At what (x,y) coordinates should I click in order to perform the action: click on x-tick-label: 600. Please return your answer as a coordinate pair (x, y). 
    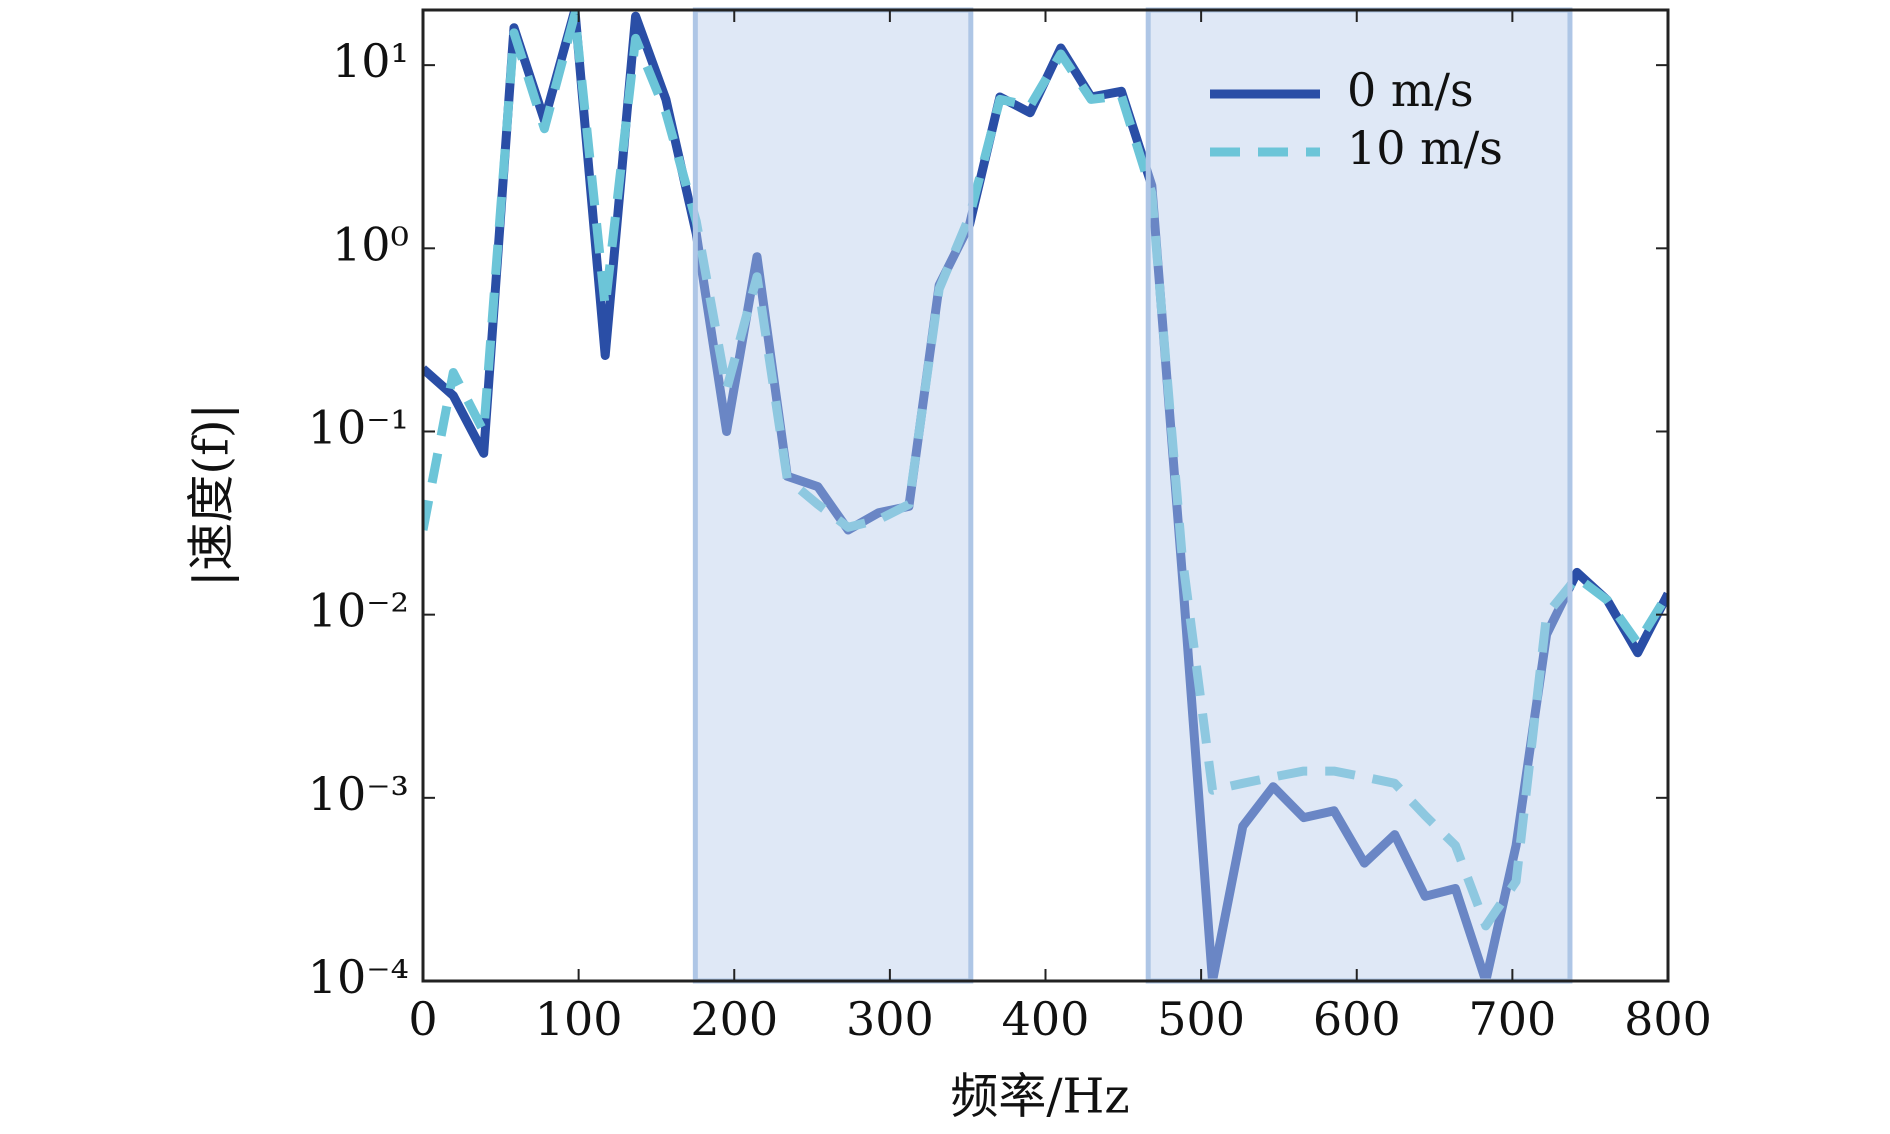
    Looking at the image, I should click on (1357, 1019).